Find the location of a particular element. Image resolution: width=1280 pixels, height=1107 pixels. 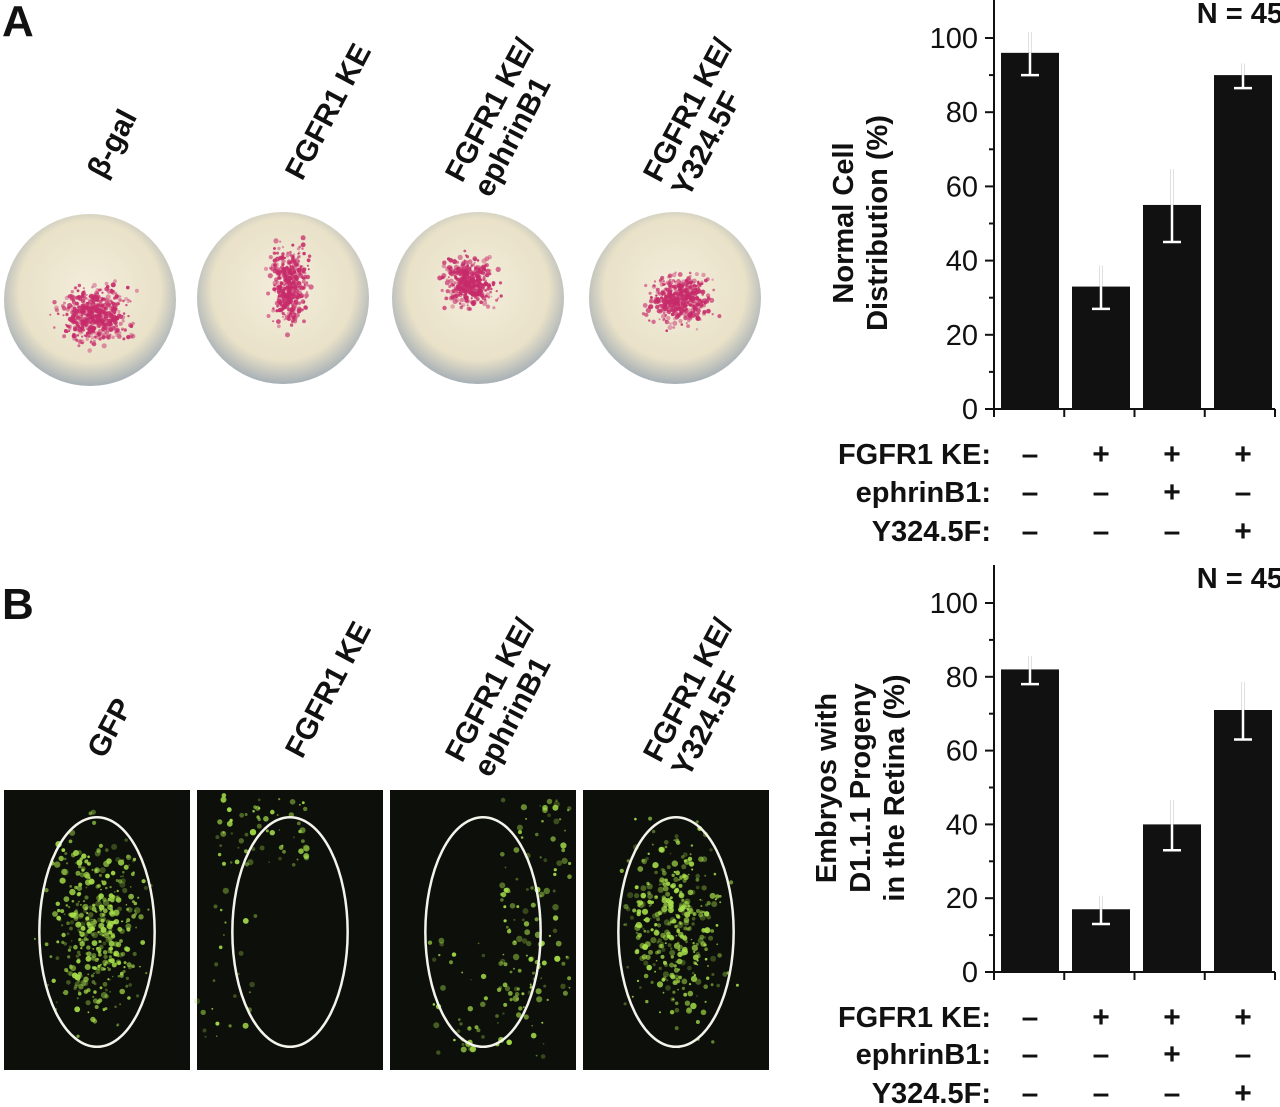

panel-a-letter: A is located at coordinates (18, 23).